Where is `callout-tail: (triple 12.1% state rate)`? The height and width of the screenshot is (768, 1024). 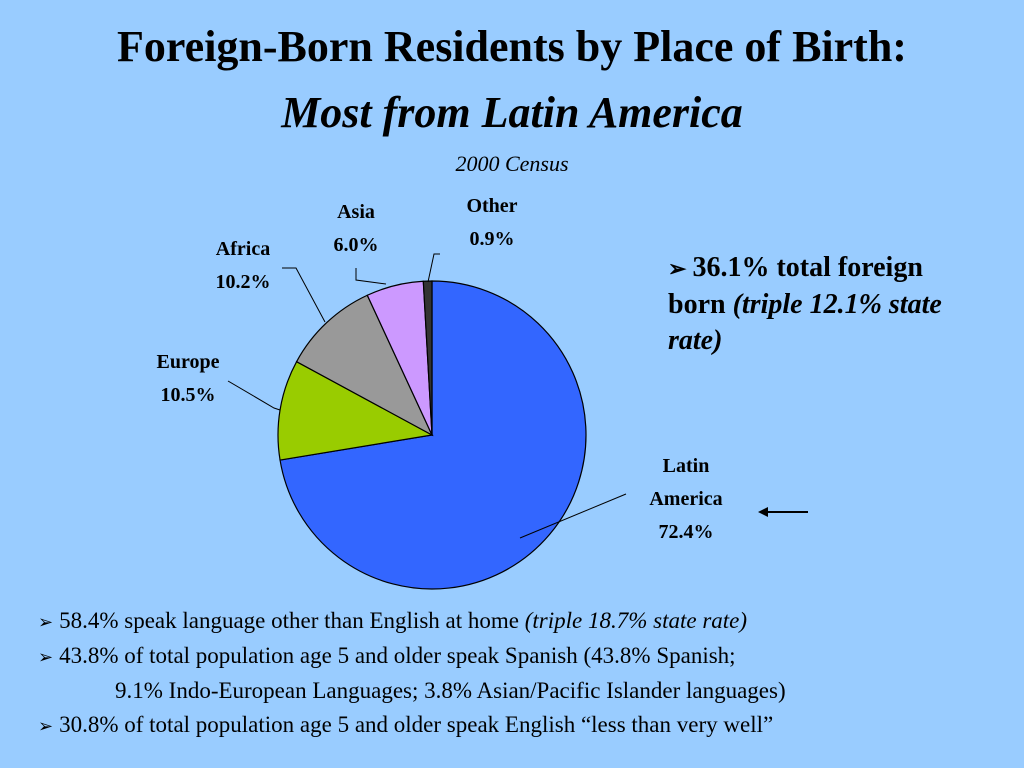 callout-tail: (triple 12.1% state rate) is located at coordinates (805, 322).